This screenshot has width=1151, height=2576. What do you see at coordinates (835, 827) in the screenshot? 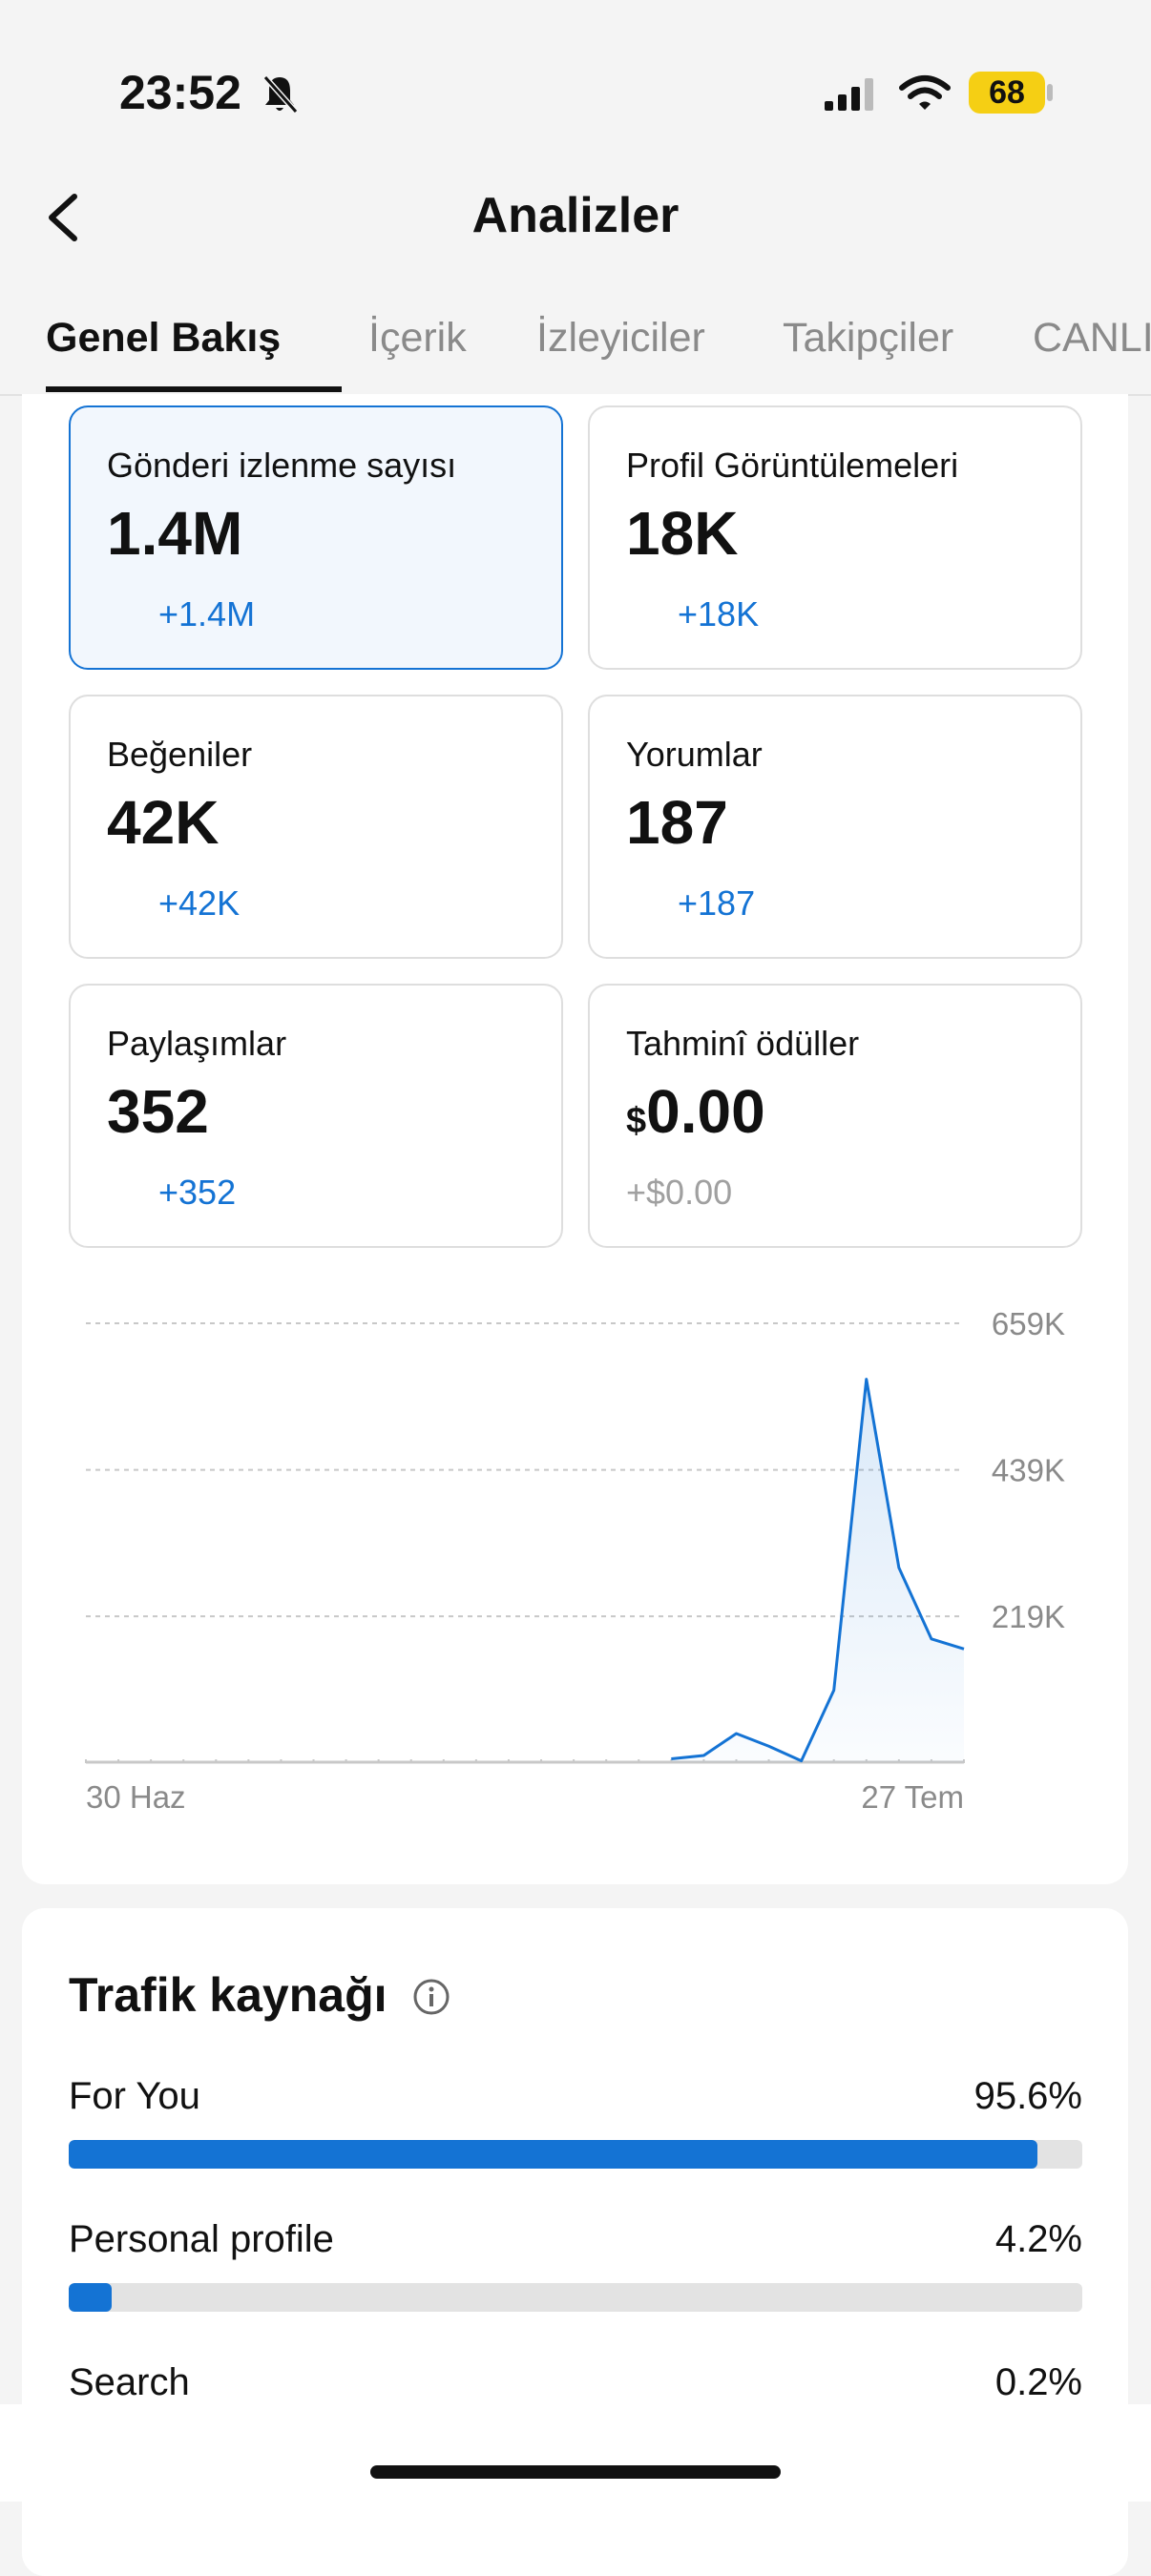
I see `stat-card: Yorumlar 187 +187` at bounding box center [835, 827].